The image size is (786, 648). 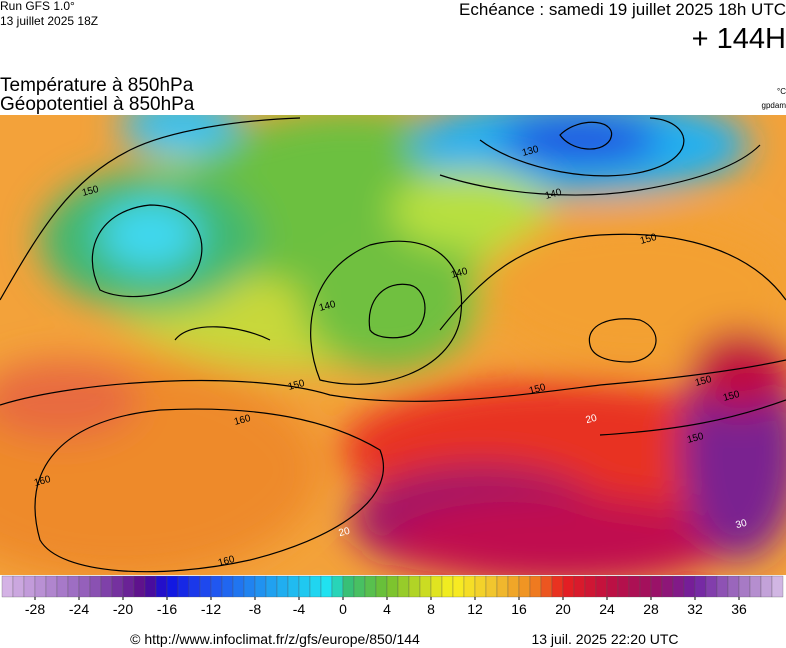 What do you see at coordinates (774, 105) in the screenshot?
I see `unit-geo: gpdam` at bounding box center [774, 105].